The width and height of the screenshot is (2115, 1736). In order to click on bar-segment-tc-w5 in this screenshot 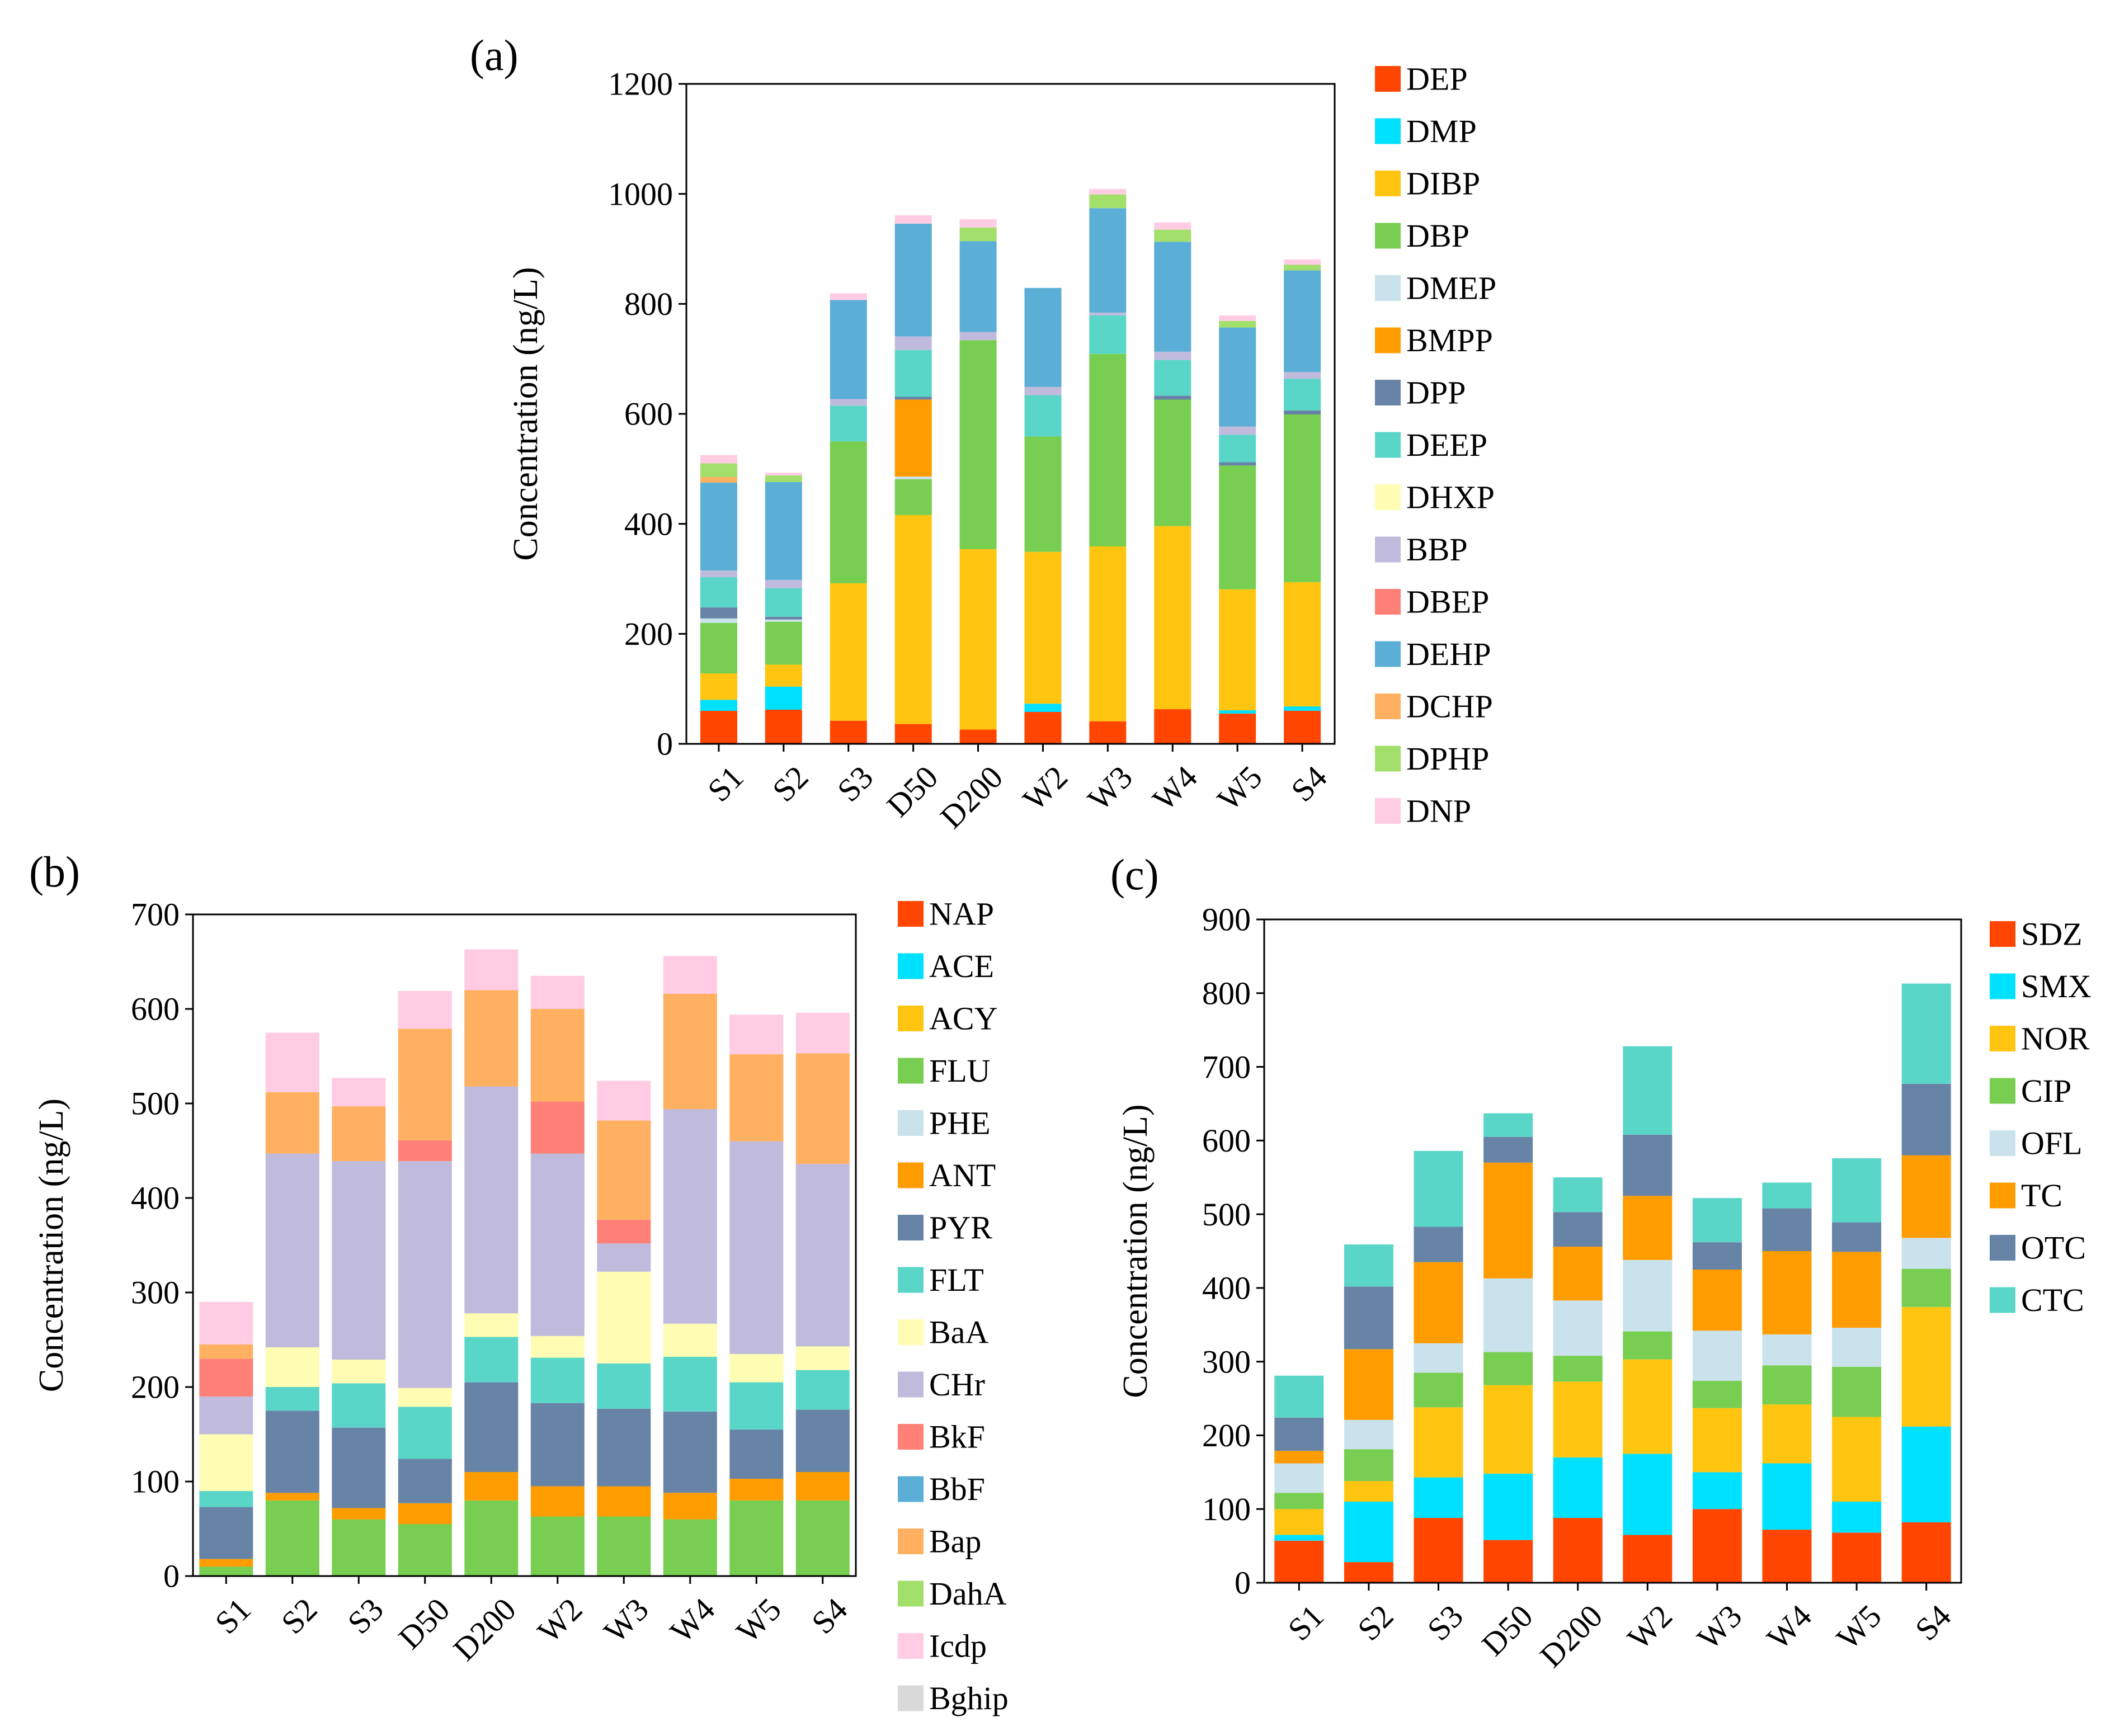, I will do `click(1857, 1290)`.